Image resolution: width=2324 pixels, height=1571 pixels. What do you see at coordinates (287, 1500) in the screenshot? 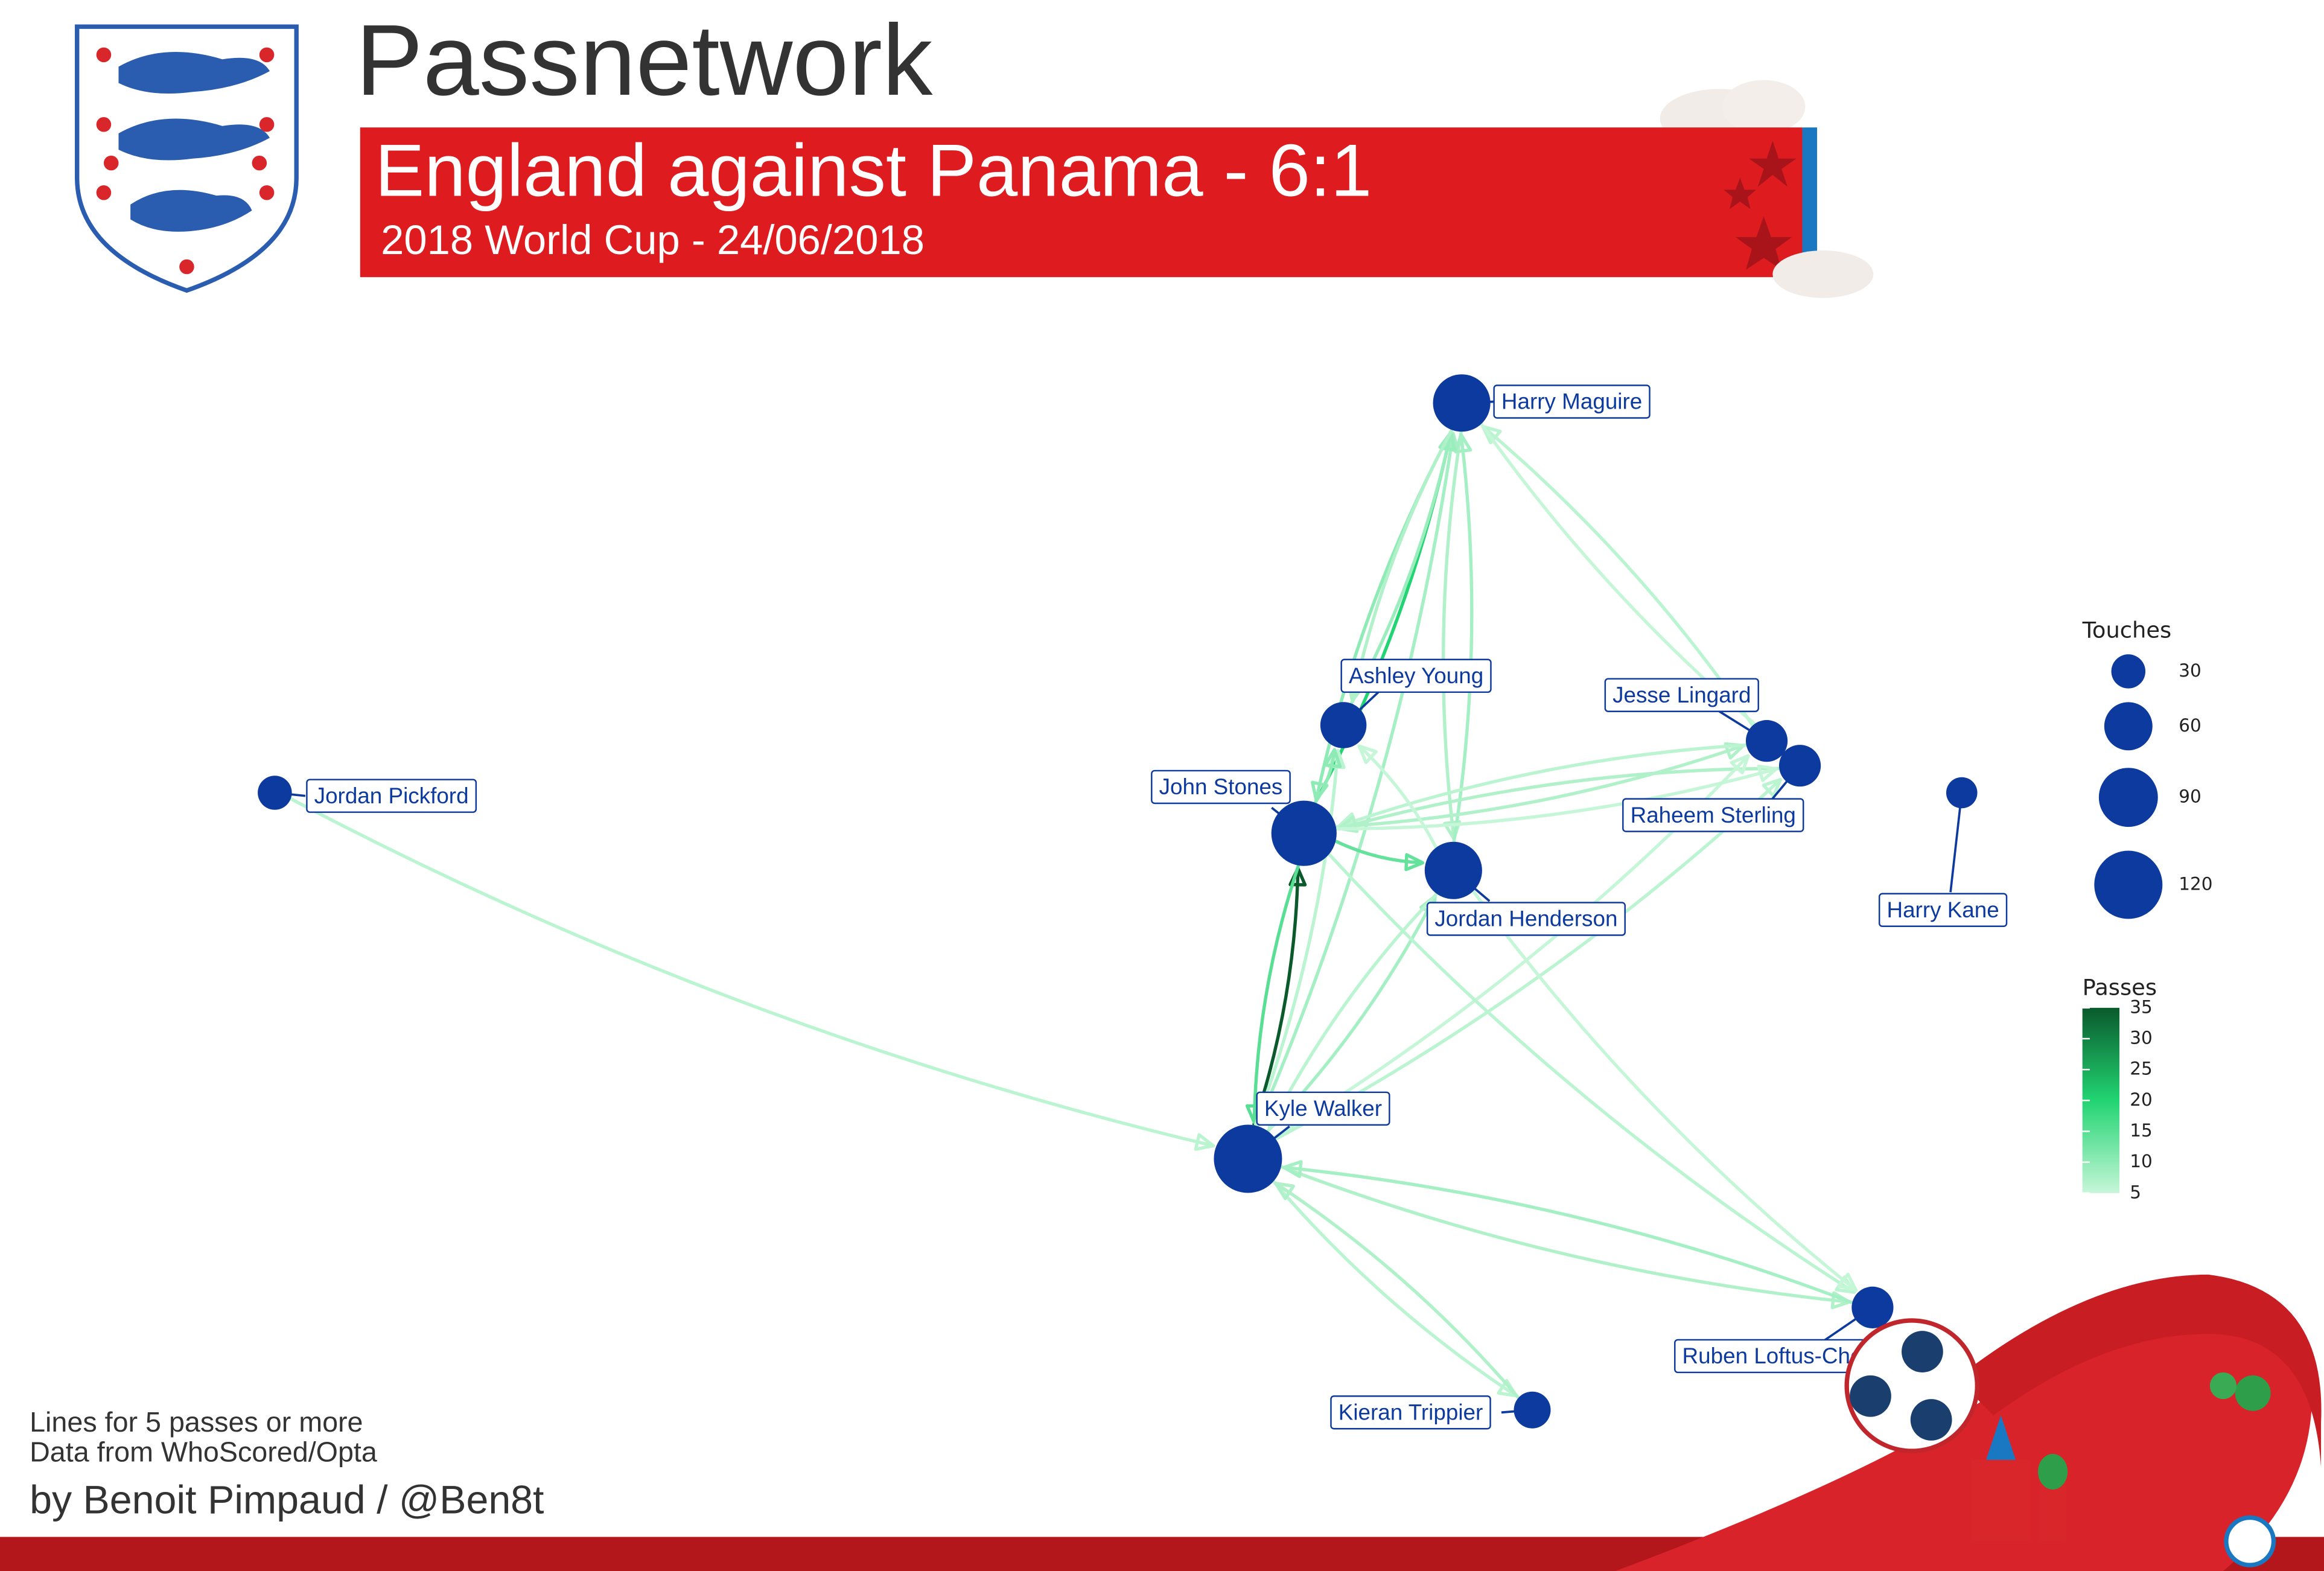
I see `credit: by Benoit Pimpaud / @Ben8t` at bounding box center [287, 1500].